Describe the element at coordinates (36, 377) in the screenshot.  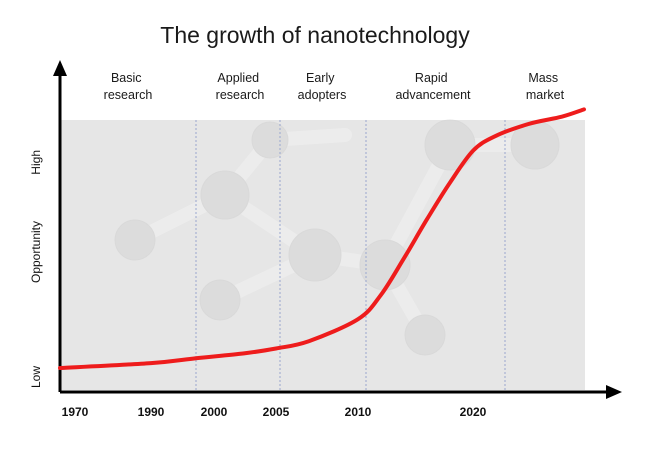
I see `y-tick-low: Low` at that location.